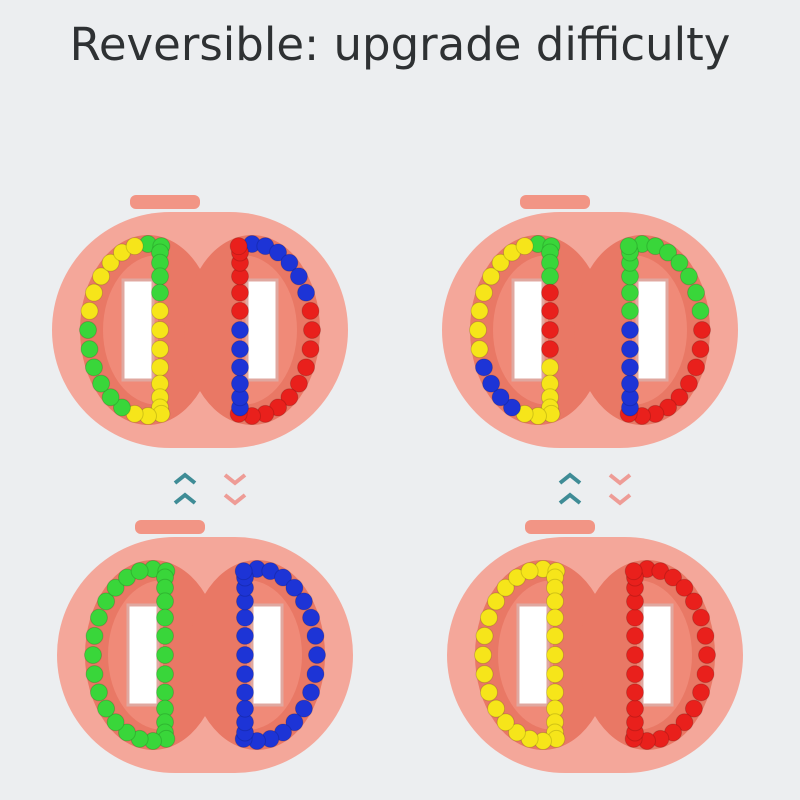 This screenshot has width=800, height=800. What do you see at coordinates (620, 499) in the screenshot?
I see `arrow-down-icon` at bounding box center [620, 499].